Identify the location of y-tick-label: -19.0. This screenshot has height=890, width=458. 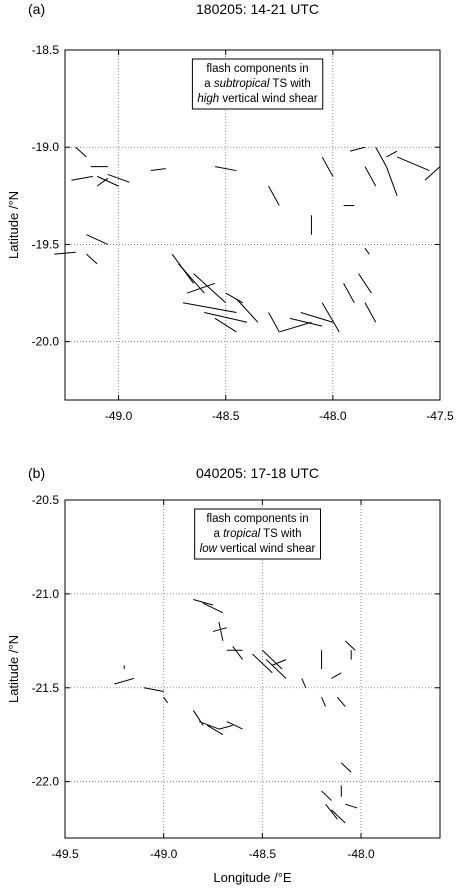
(46, 147).